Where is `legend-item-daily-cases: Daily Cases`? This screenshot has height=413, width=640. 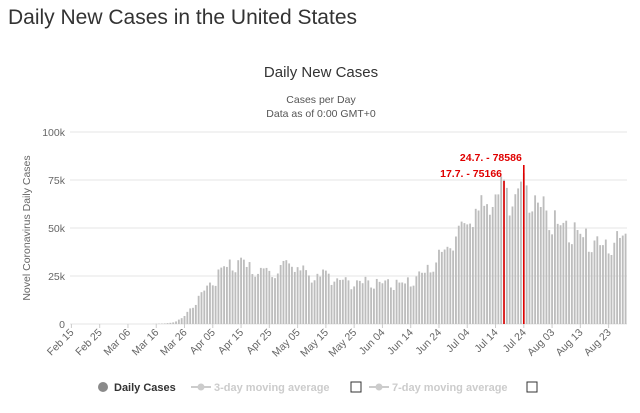
legend-item-daily-cases: Daily Cases is located at coordinates (137, 388).